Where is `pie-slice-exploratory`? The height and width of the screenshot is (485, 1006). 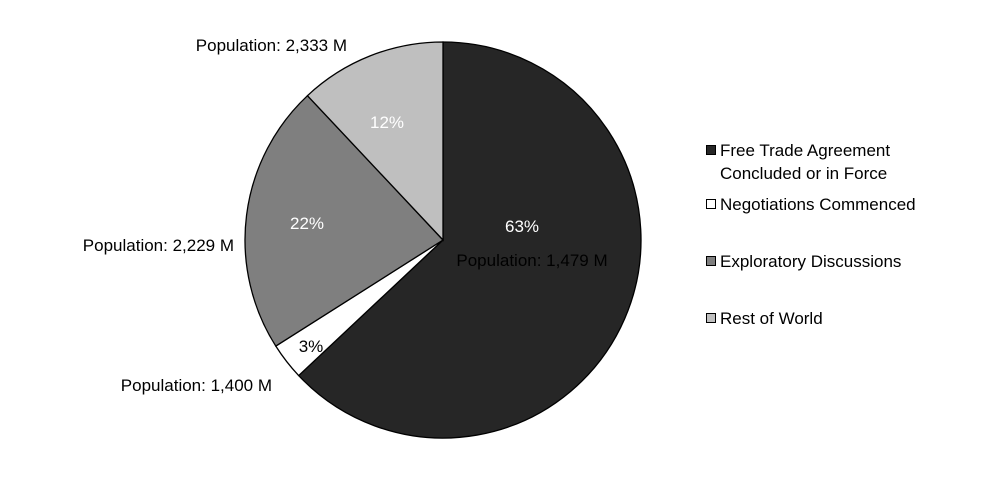
pie-slice-exploratory is located at coordinates (344, 220).